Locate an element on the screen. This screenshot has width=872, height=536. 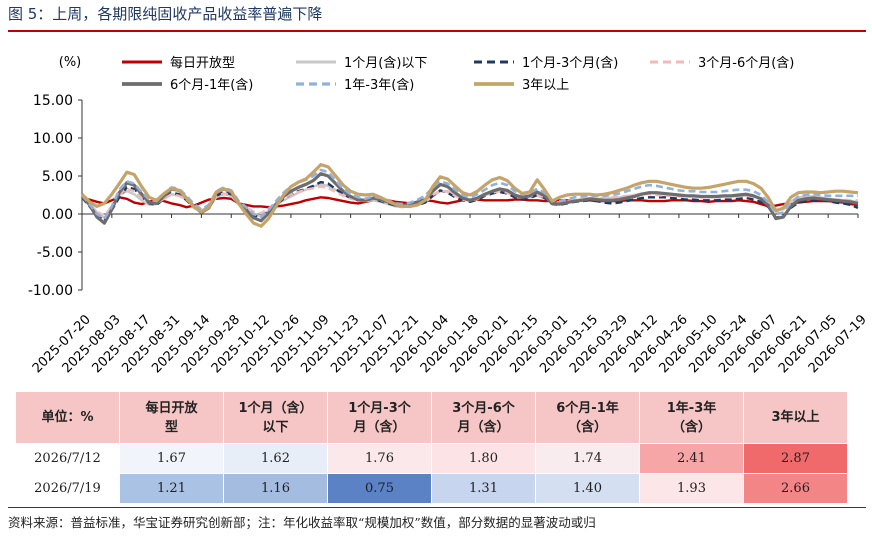
table-header-text: 型 is located at coordinates (171, 427).